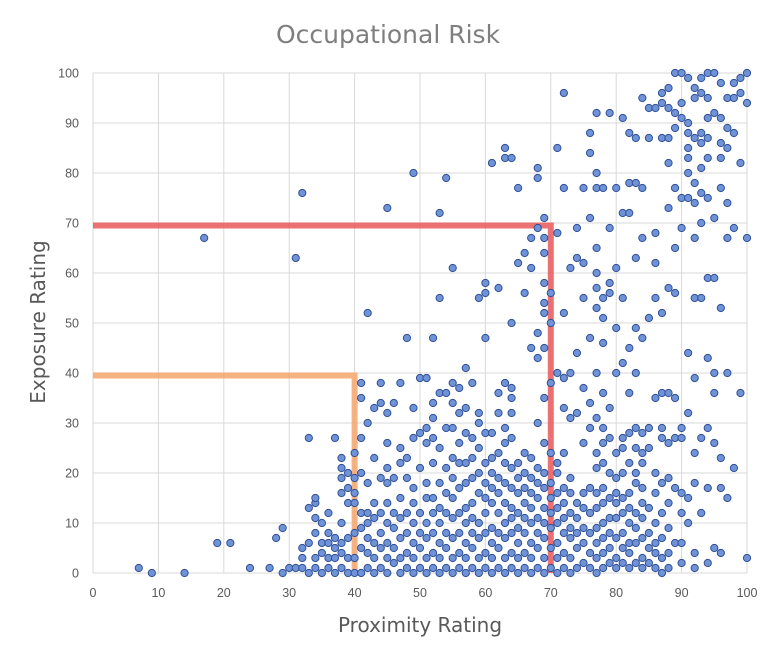 The height and width of the screenshot is (660, 777). What do you see at coordinates (225, 472) in the screenshot?
I see `threshold-line` at bounding box center [225, 472].